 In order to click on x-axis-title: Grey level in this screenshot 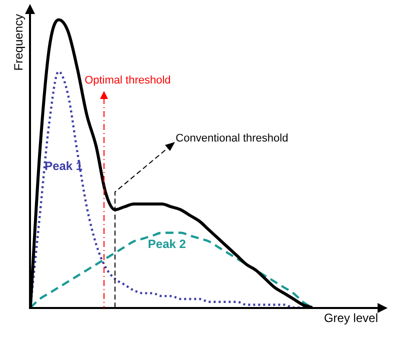, I will do `click(351, 318)`.